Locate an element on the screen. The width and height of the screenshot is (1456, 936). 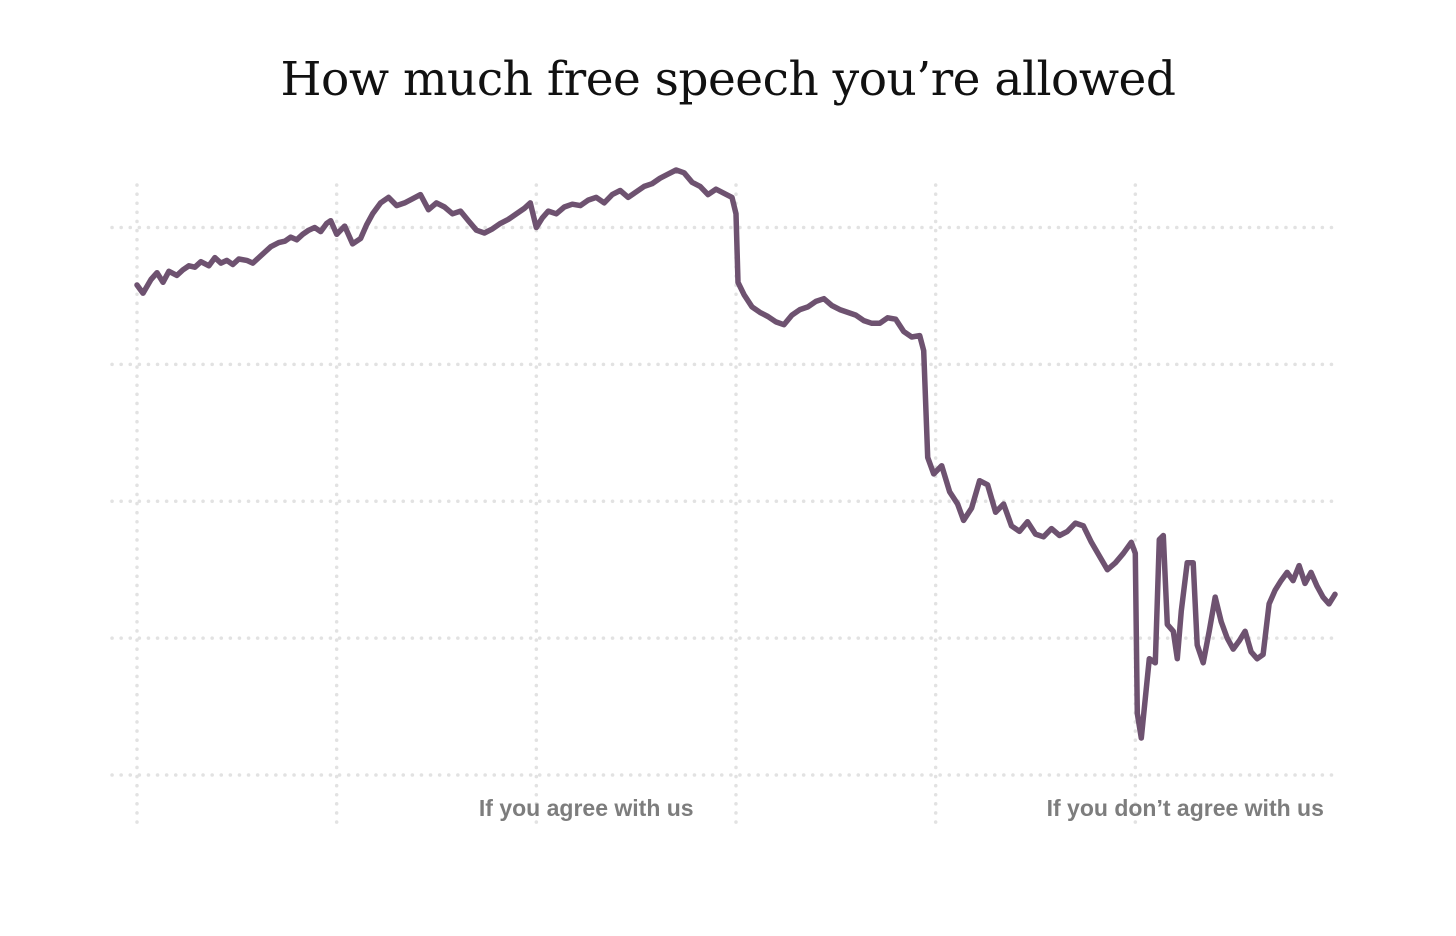
chart-title: How much free speech you’re allowed is located at coordinates (728, 79).